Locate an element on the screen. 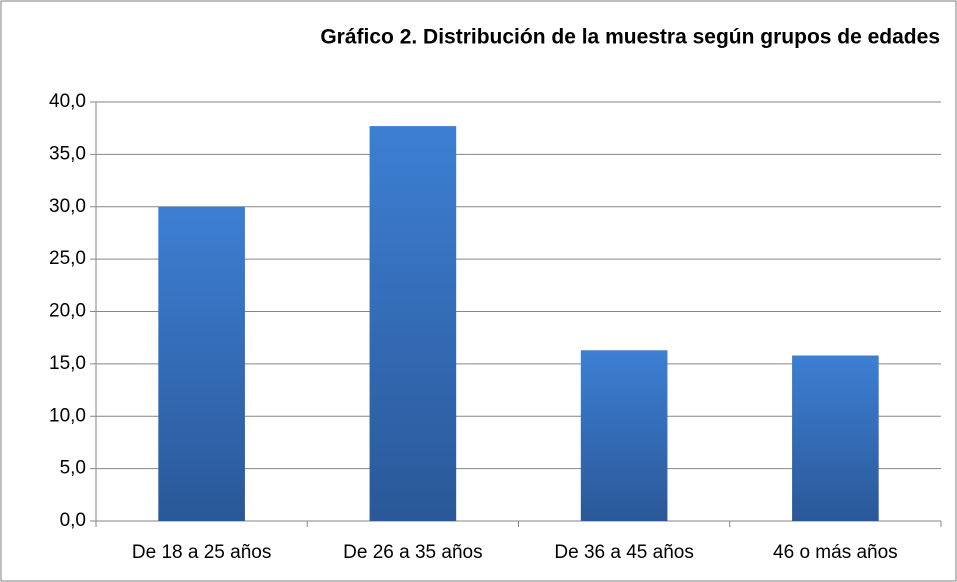 This screenshot has height=582, width=957. x-tick-label: De 36 a 45 años is located at coordinates (623, 552).